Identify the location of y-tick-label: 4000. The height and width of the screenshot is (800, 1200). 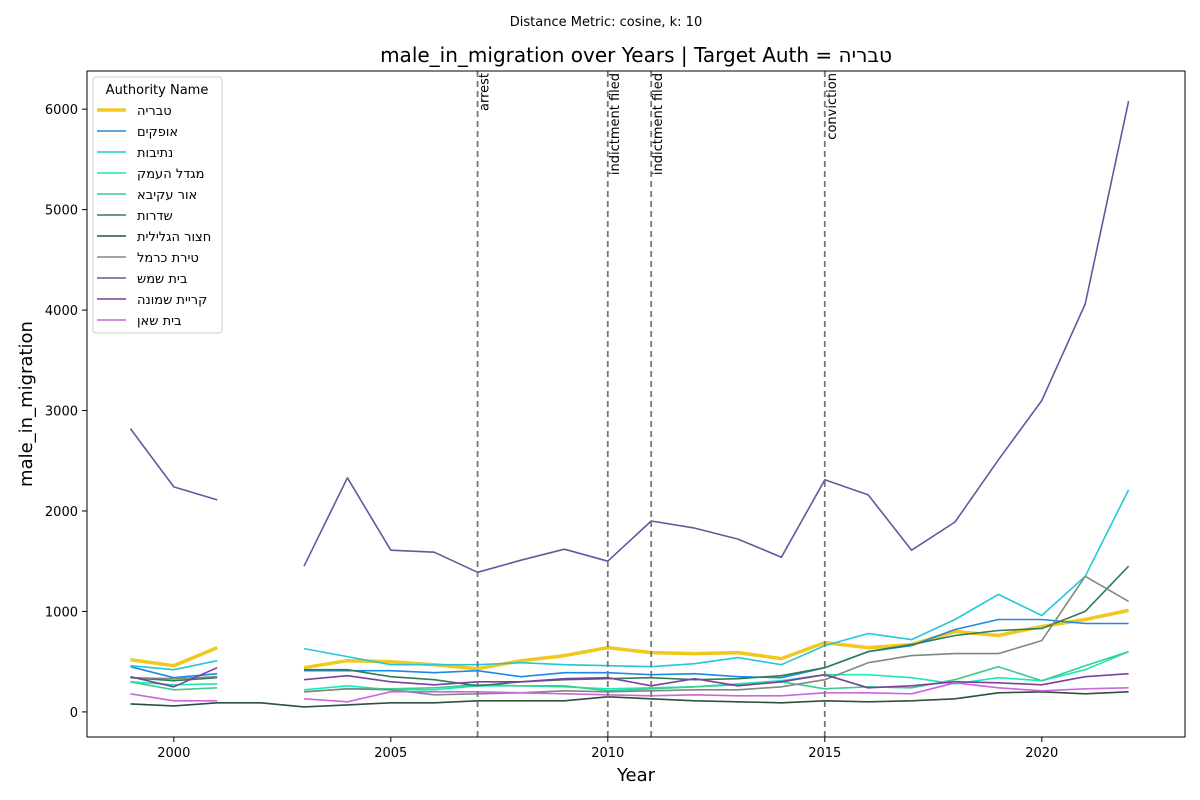
(61, 311).